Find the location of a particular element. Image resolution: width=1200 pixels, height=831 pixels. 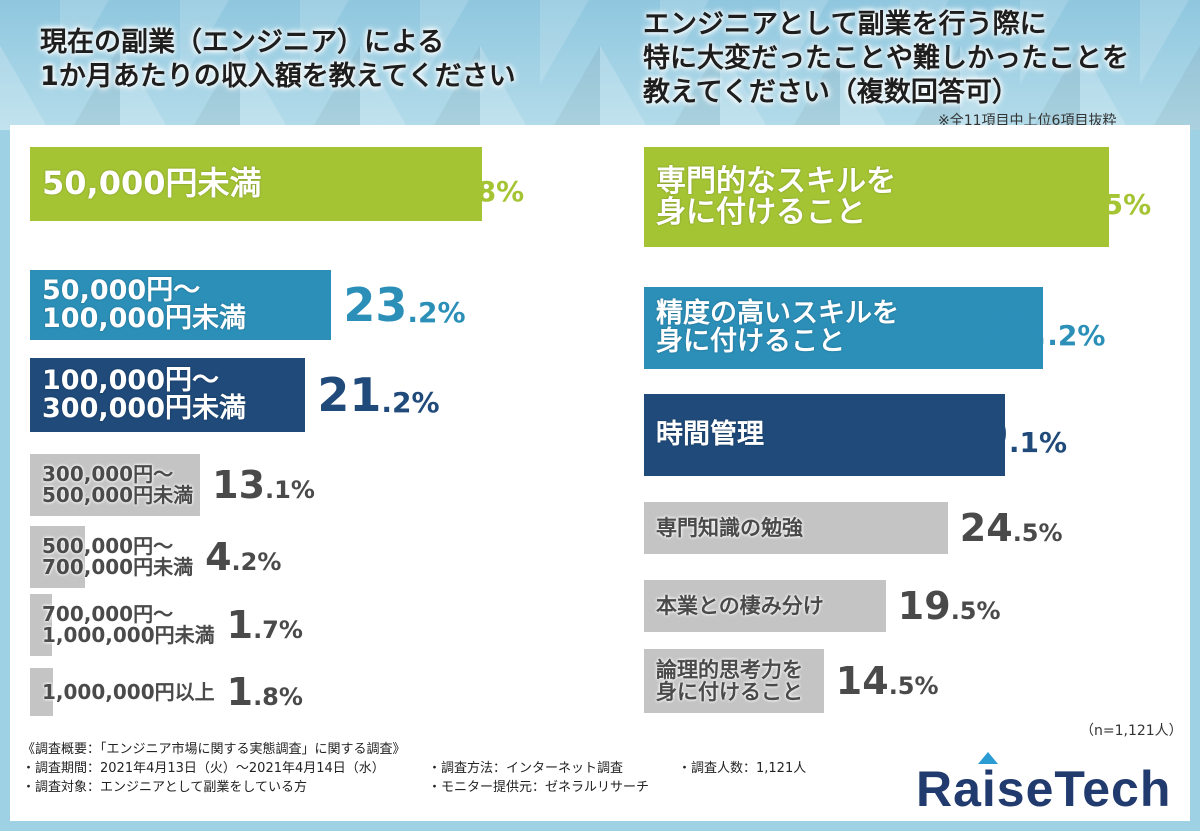

bar-row: 300,000円～ 500,000円未満 13.1% is located at coordinates (310, 485).